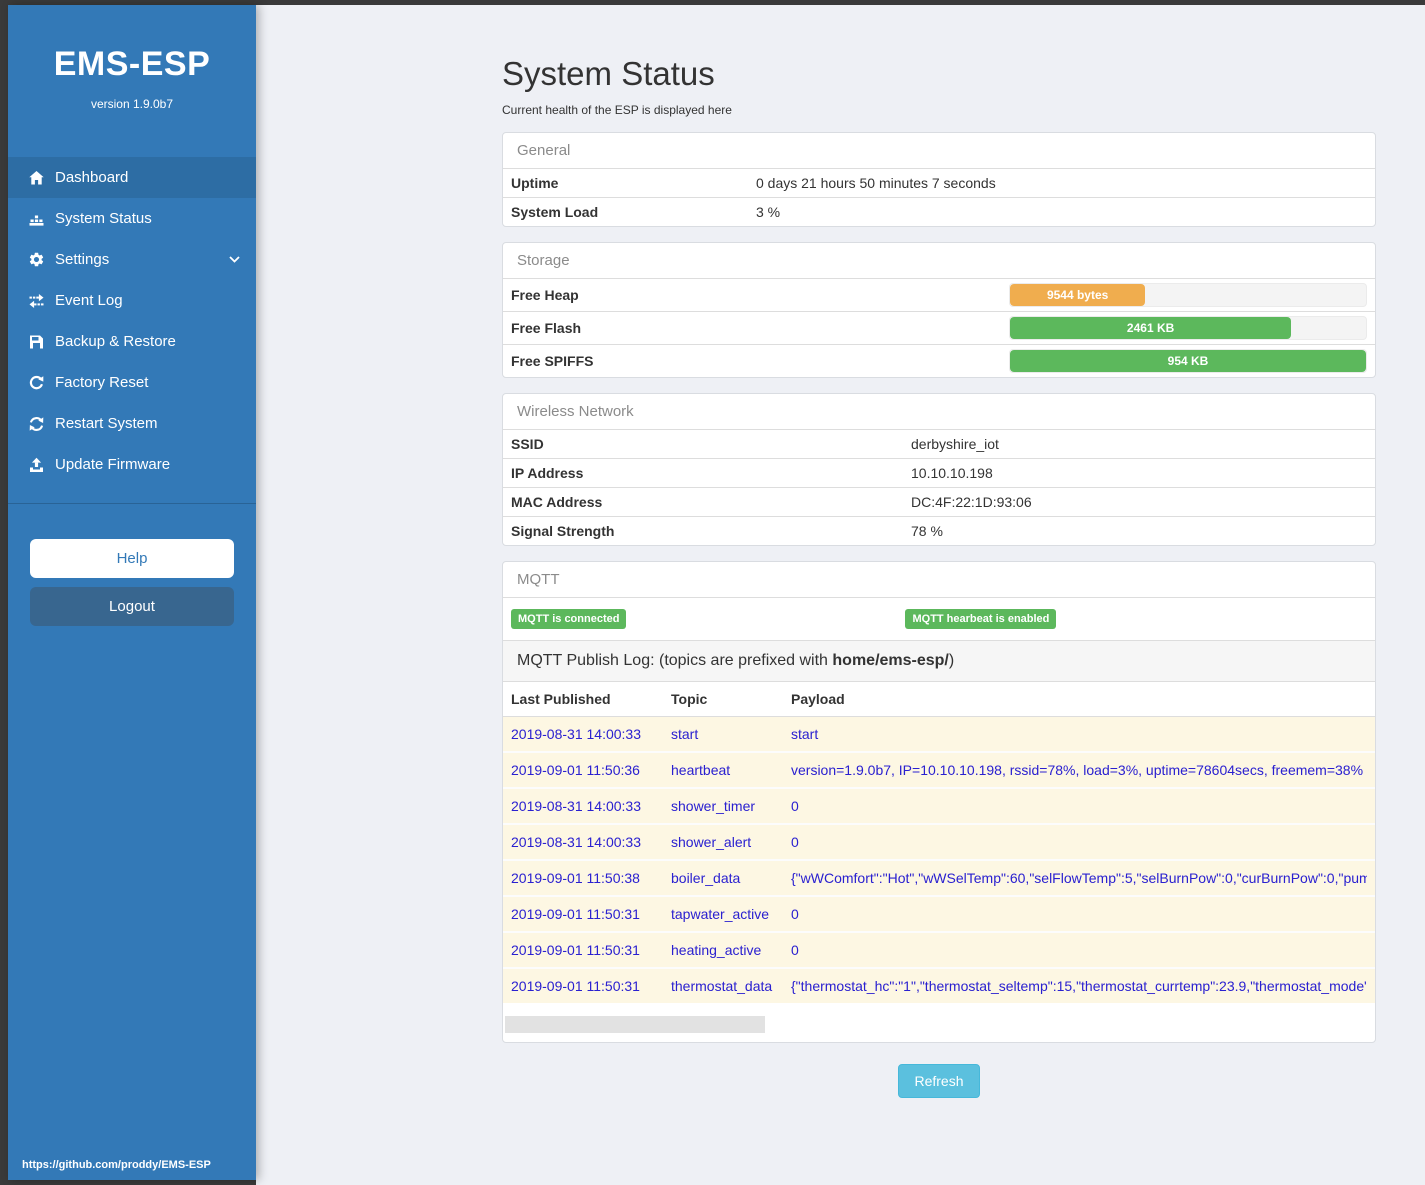 This screenshot has width=1425, height=1185. What do you see at coordinates (818, 699) in the screenshot?
I see `column-header-payload: Payload` at bounding box center [818, 699].